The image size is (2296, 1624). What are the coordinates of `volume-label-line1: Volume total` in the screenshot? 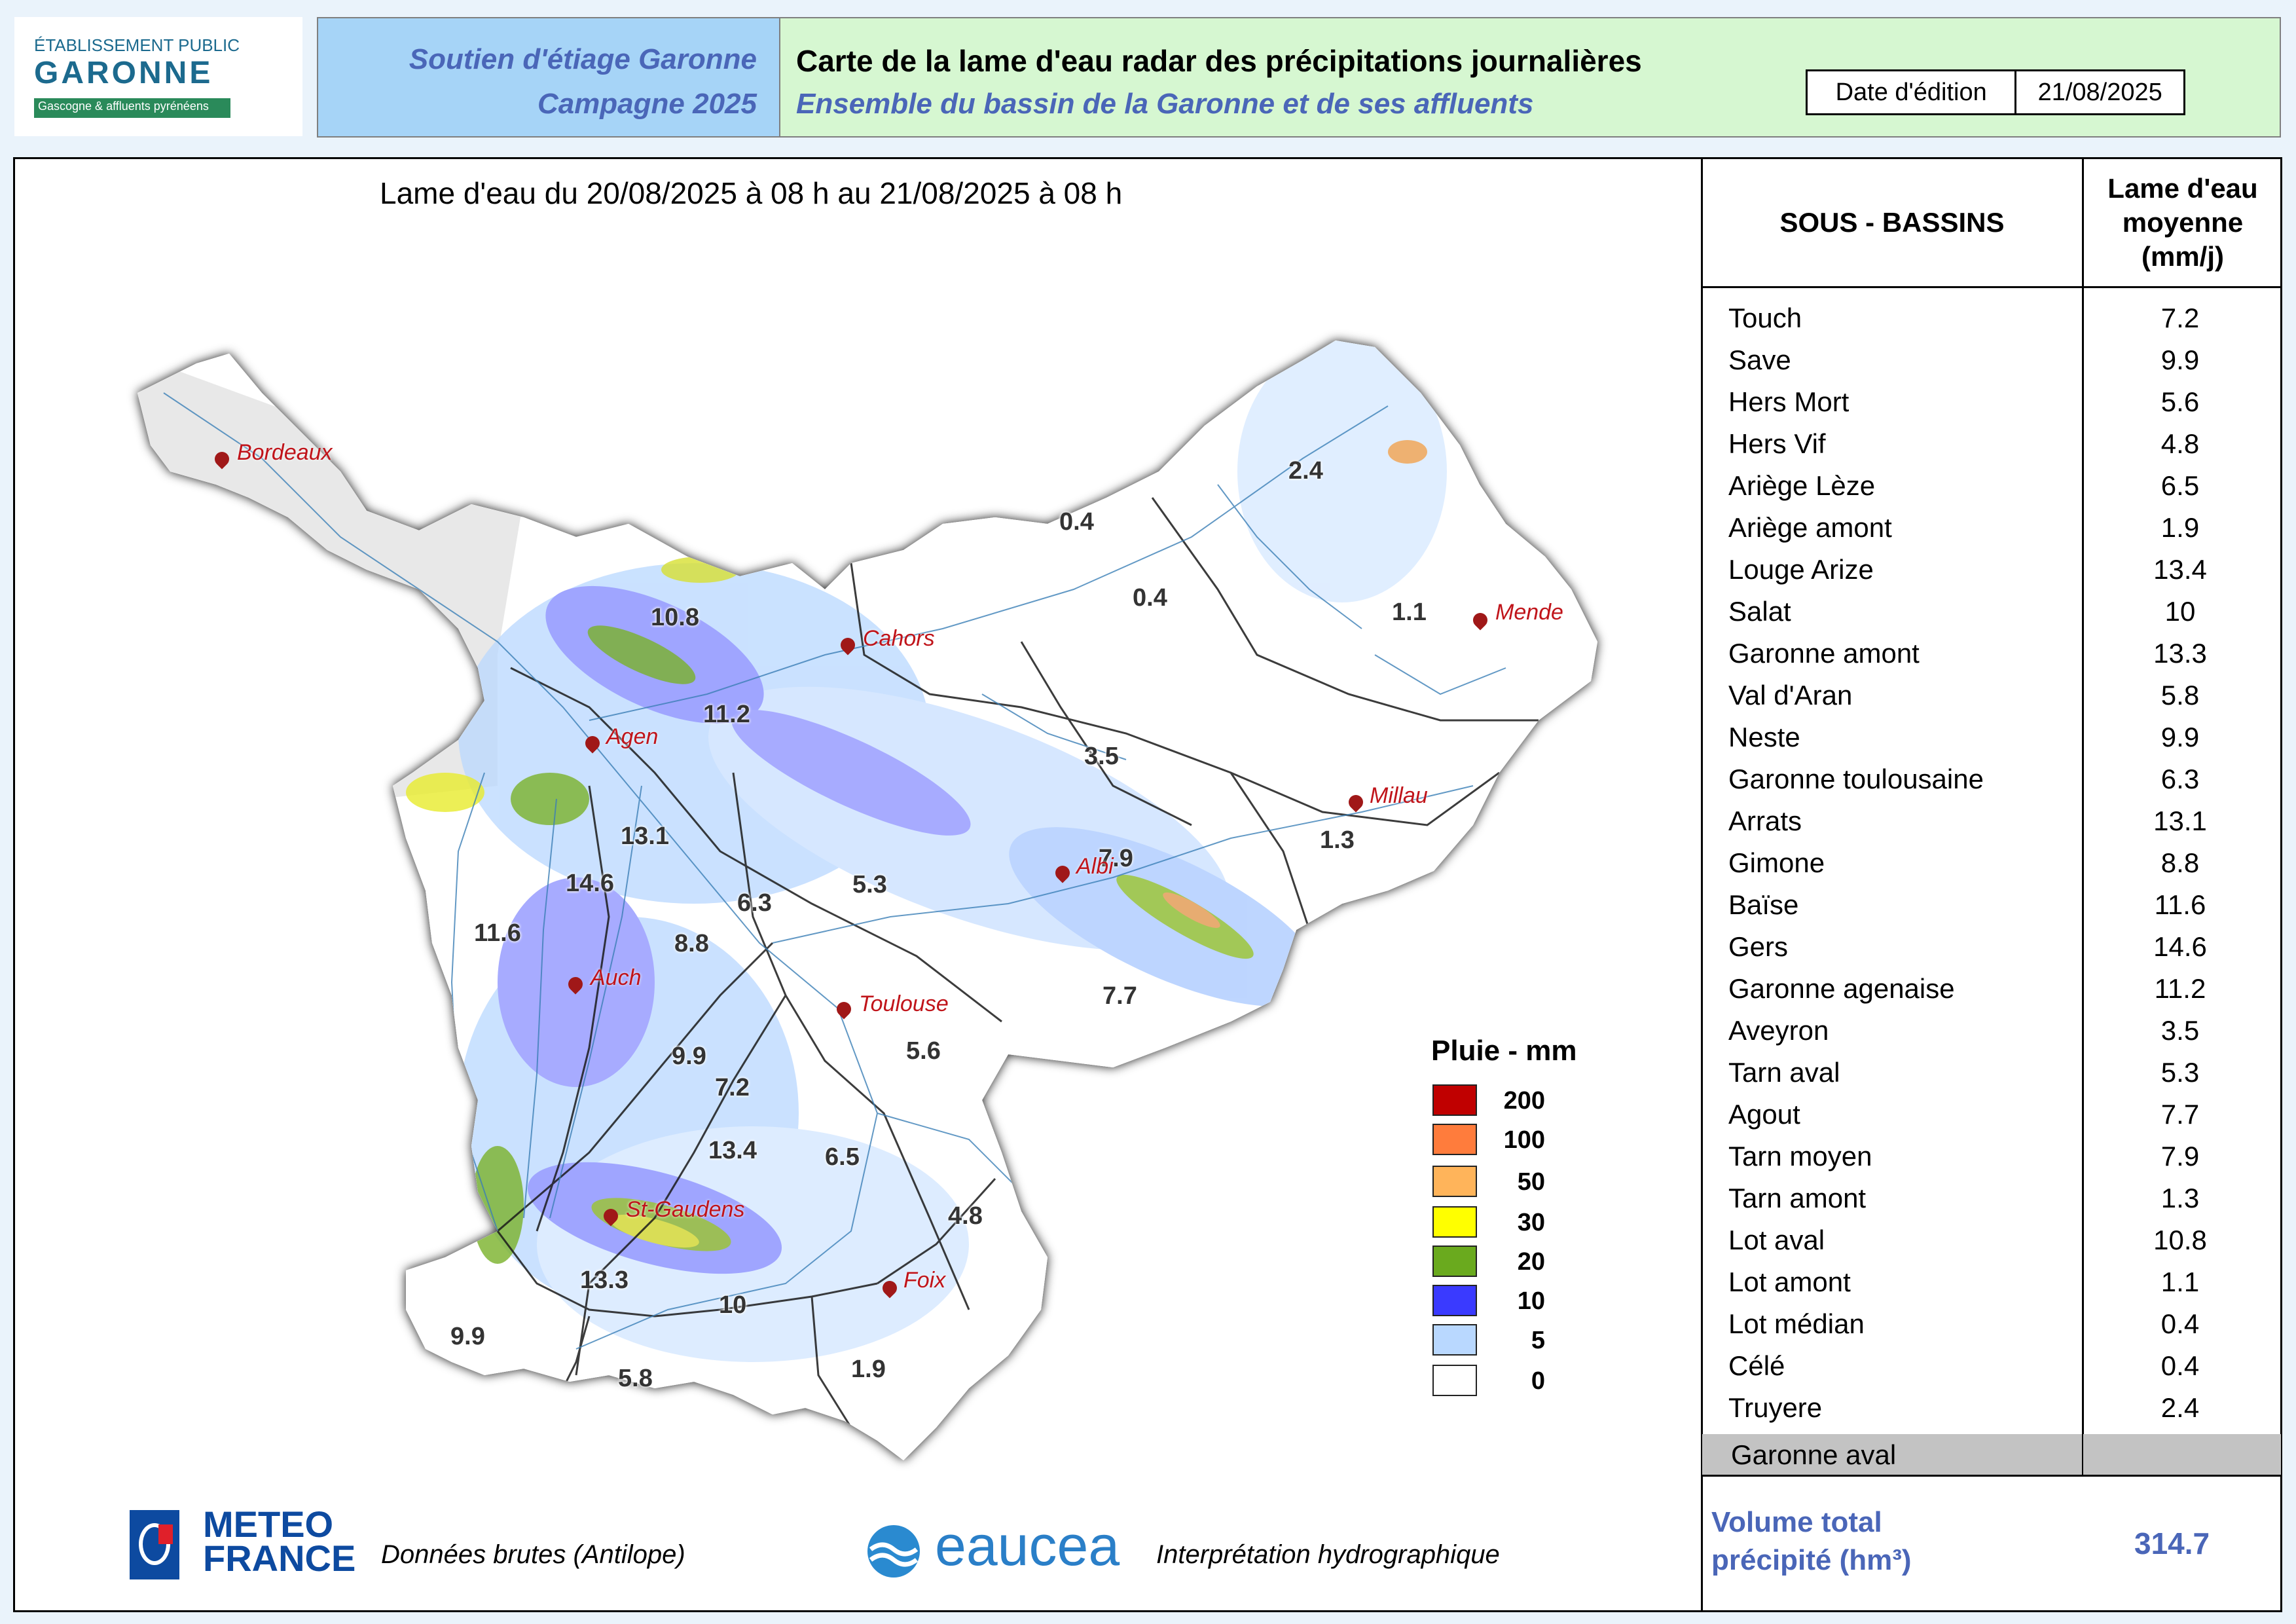 It's located at (1796, 1522).